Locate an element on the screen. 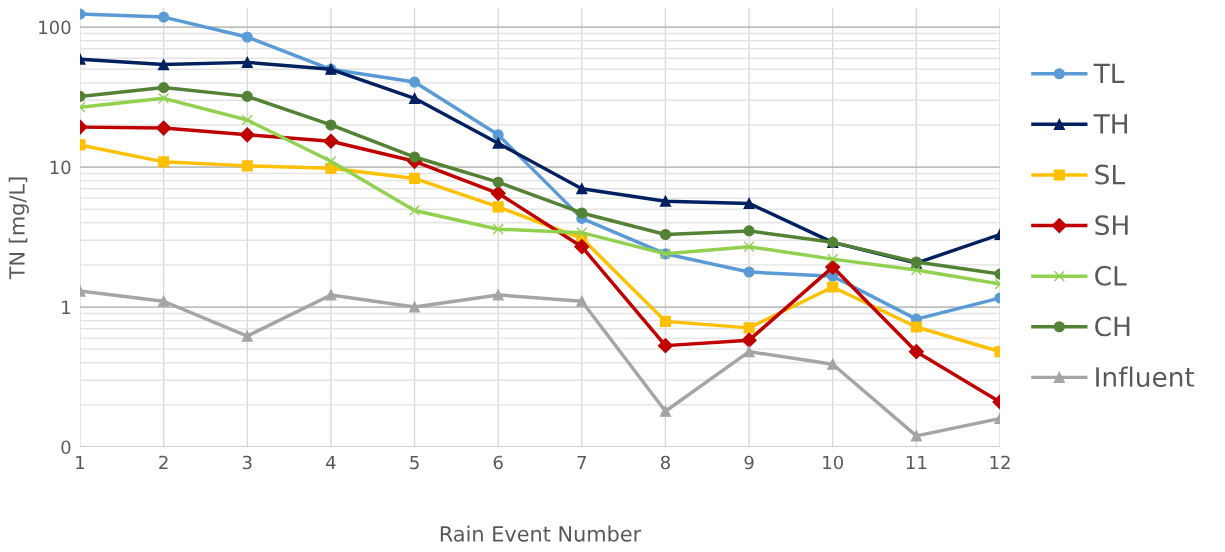 The width and height of the screenshot is (1225, 552). x-tick-label: 4 is located at coordinates (331, 462).